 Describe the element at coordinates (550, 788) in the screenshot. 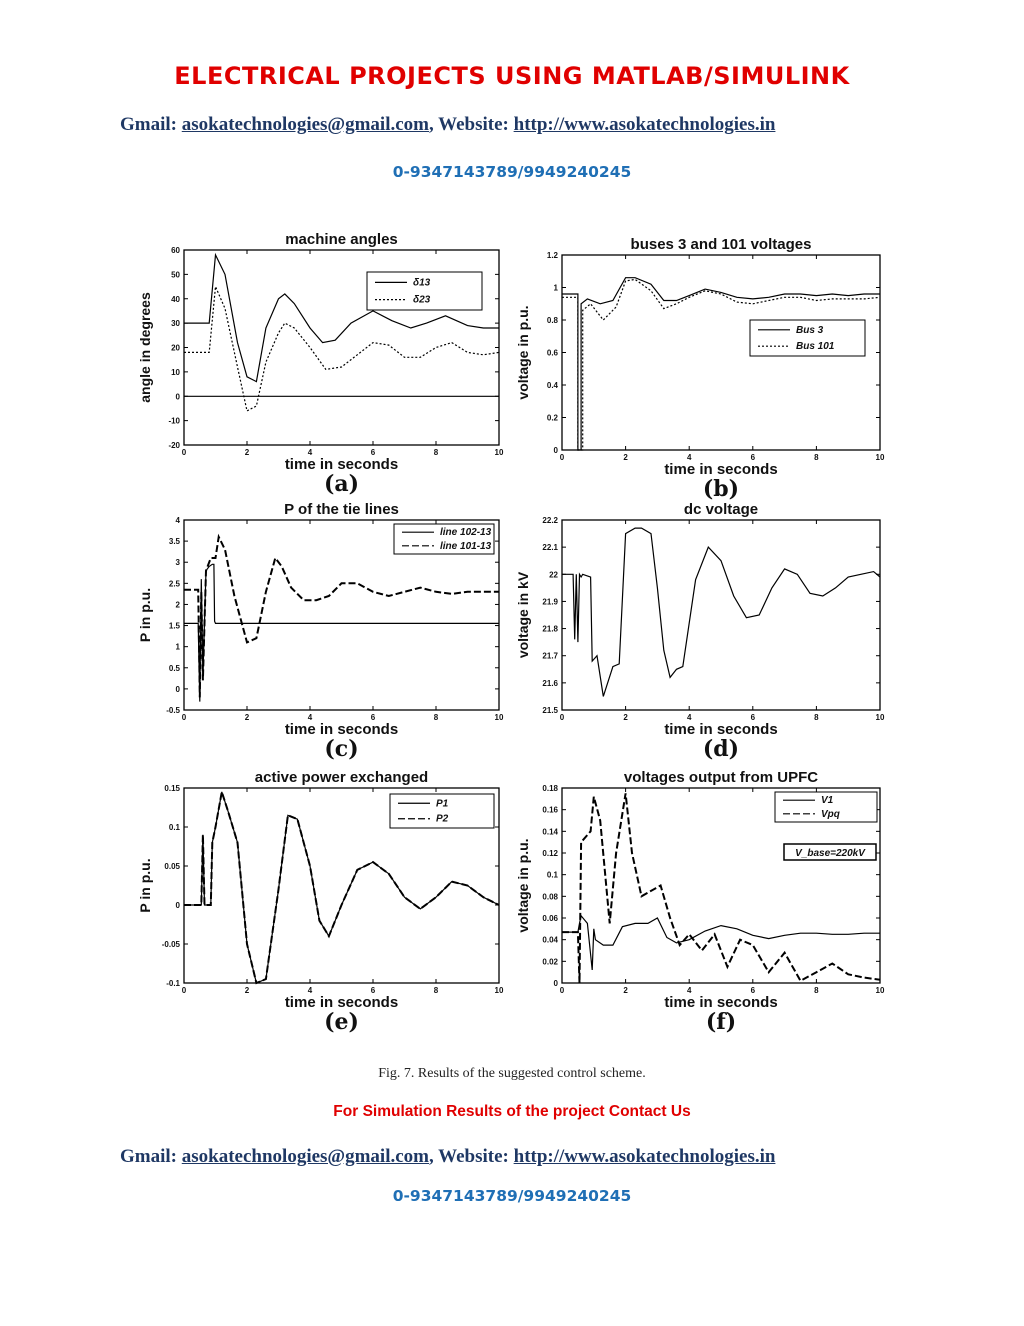

I see `y-tick-label: 0.18` at that location.